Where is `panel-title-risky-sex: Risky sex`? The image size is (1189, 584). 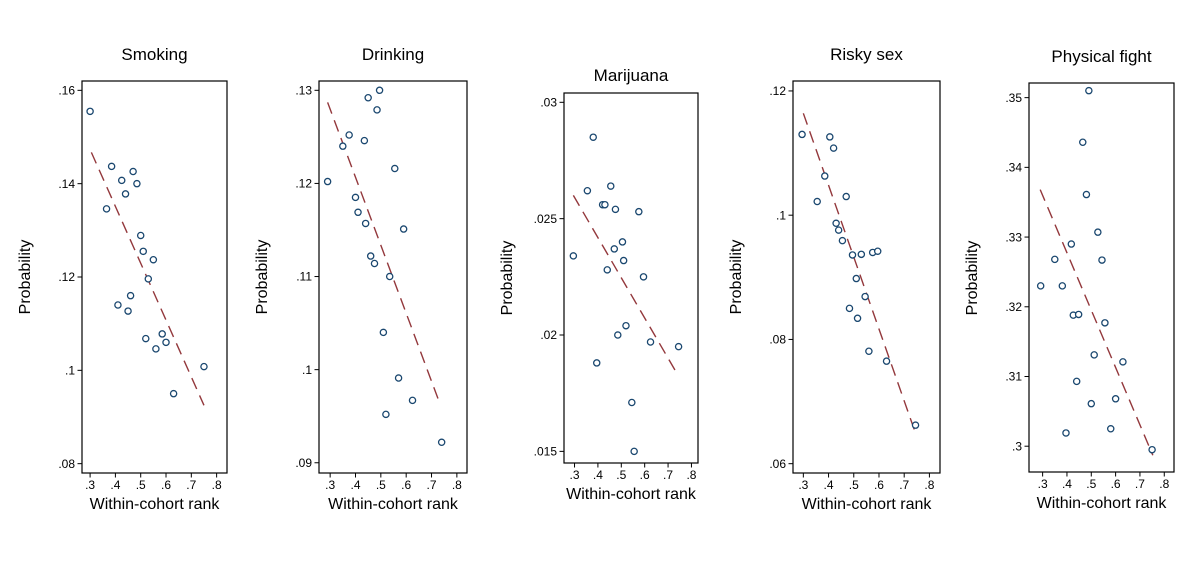 panel-title-risky-sex: Risky sex is located at coordinates (866, 54).